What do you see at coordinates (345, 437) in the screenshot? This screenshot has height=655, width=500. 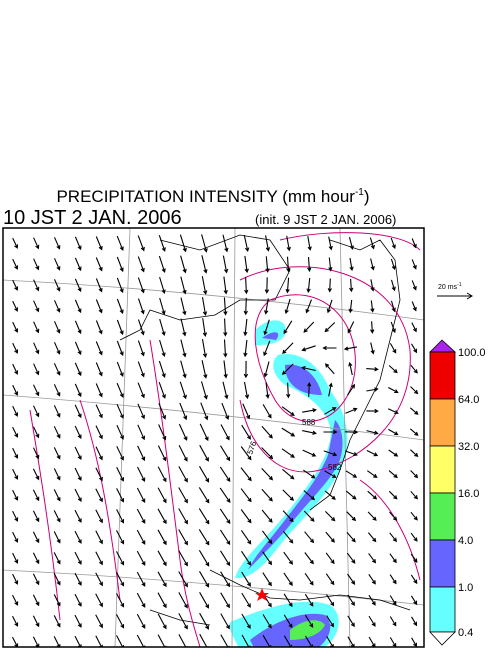 I see `longitude-line` at bounding box center [345, 437].